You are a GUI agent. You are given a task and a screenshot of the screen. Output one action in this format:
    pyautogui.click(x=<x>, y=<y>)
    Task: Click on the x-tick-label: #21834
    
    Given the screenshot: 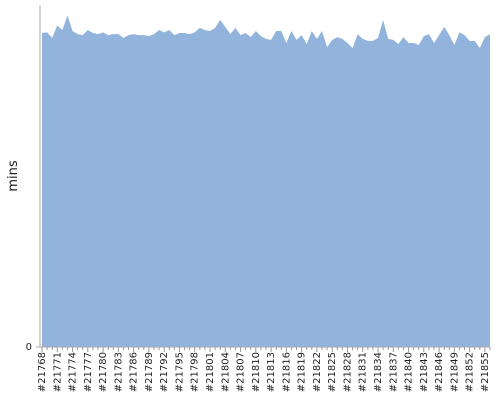 What is the action you would take?
    pyautogui.click(x=378, y=372)
    